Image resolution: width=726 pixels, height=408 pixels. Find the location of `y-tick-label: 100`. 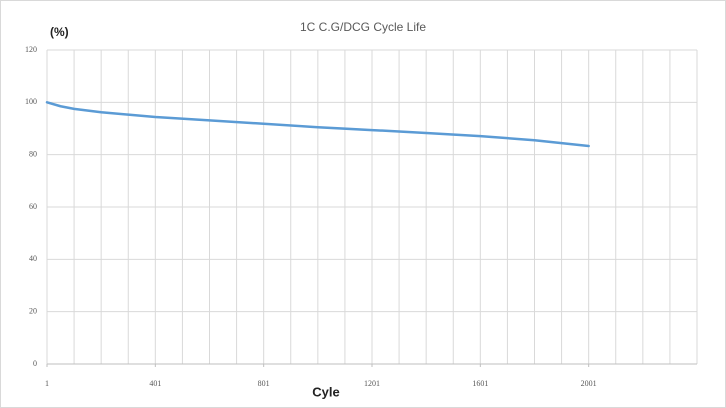

y-tick-label: 100 is located at coordinates (31, 101).